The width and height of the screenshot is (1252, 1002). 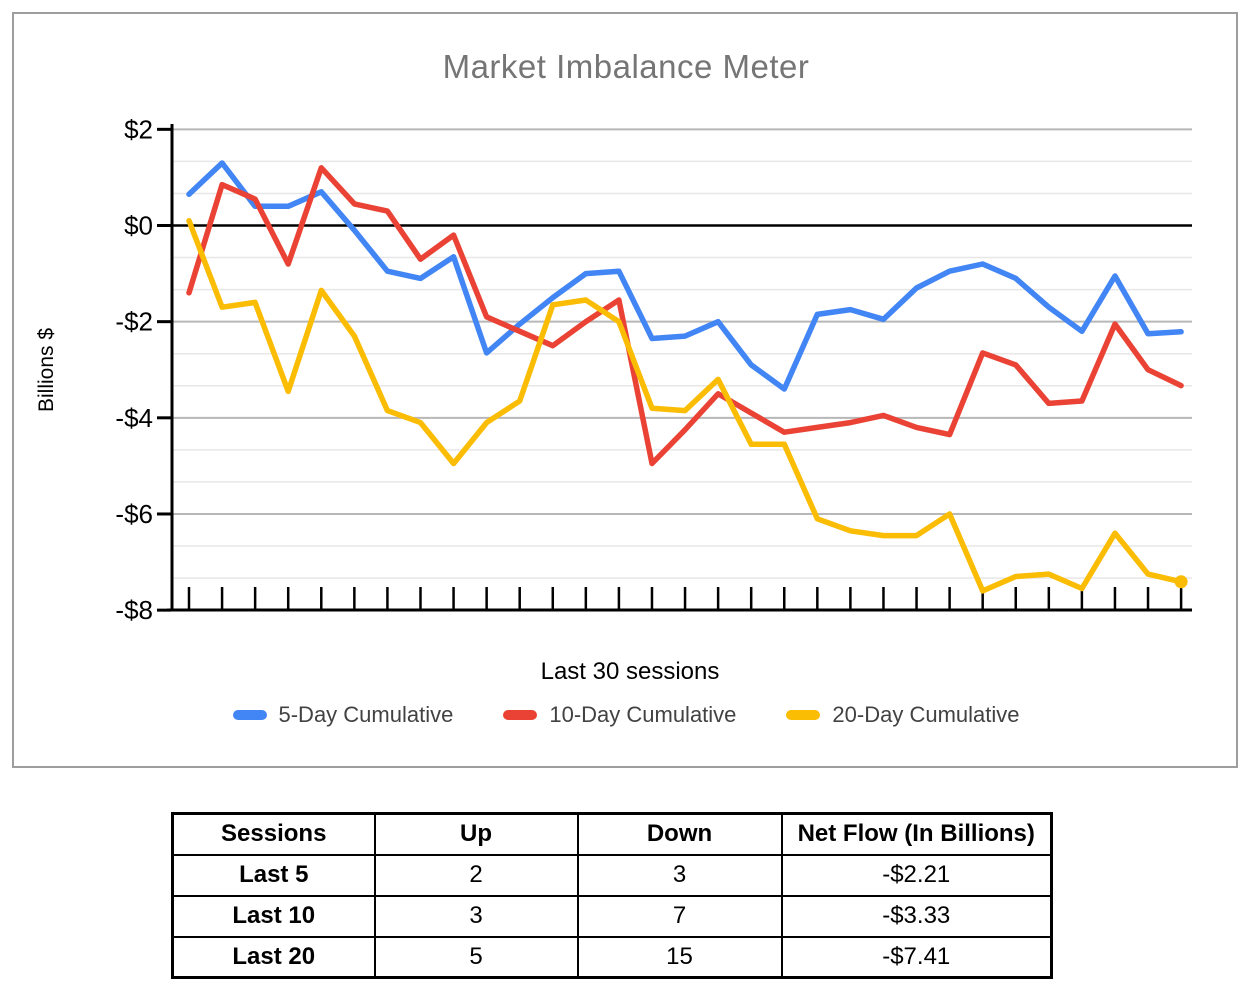 I want to click on table-data-cell: -$2.21, so click(x=916, y=875).